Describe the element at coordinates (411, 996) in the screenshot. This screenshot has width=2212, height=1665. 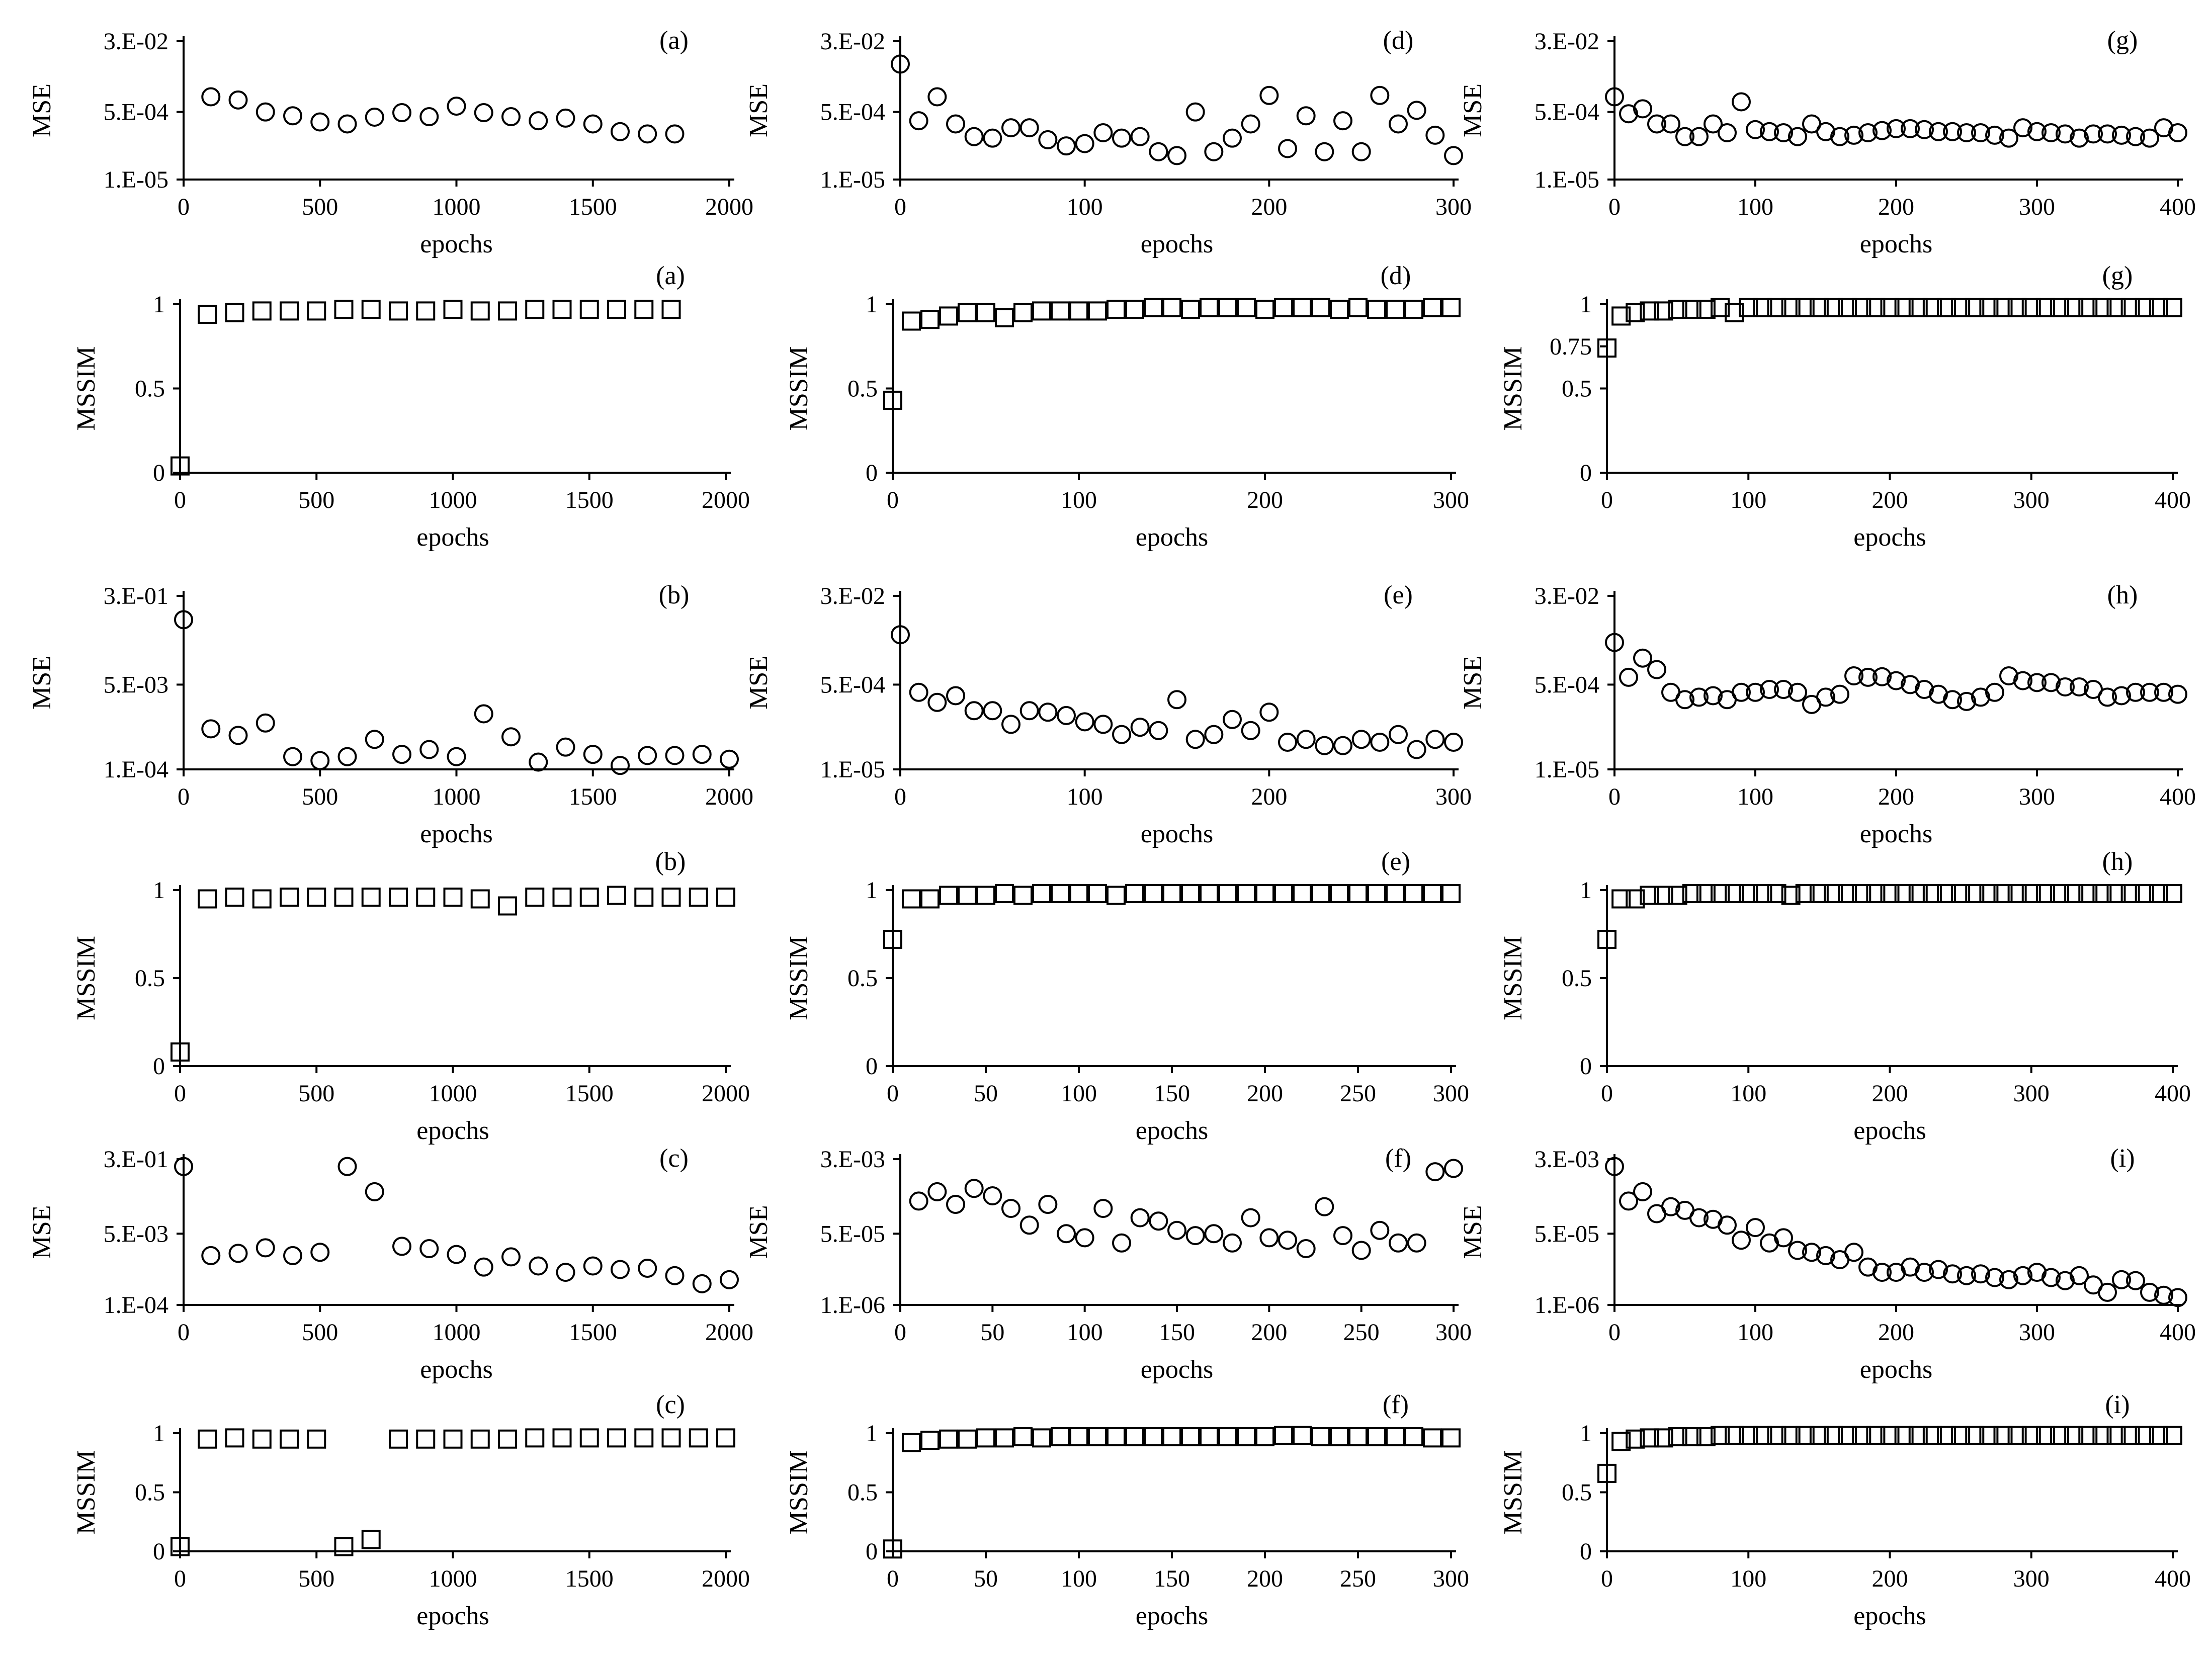
I see `subplot-b-mssim: 0 0.5 1 0 500 1000 1500 2000 epochs MSSIM (b)` at that location.